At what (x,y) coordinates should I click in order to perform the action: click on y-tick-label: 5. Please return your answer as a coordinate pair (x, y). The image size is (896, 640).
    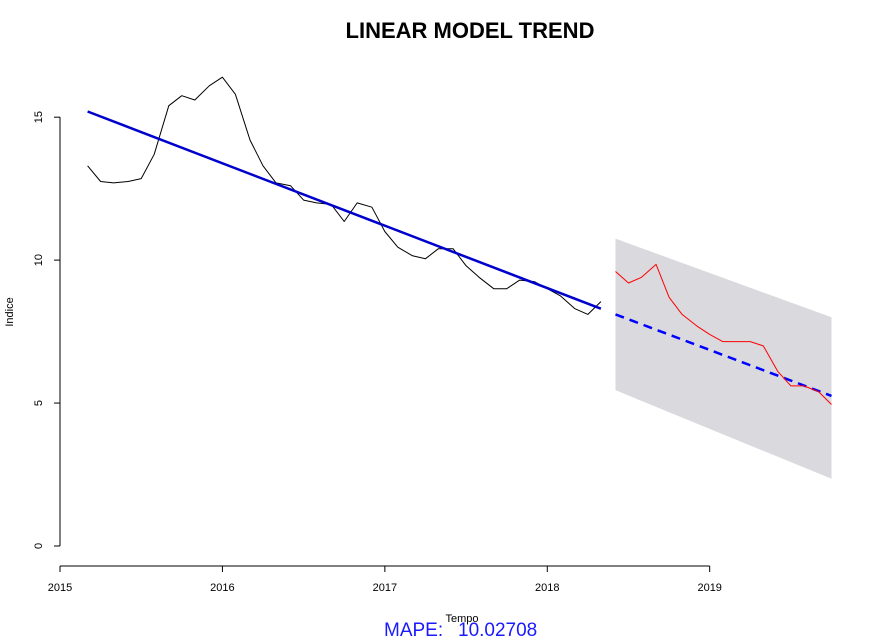
    Looking at the image, I should click on (39, 403).